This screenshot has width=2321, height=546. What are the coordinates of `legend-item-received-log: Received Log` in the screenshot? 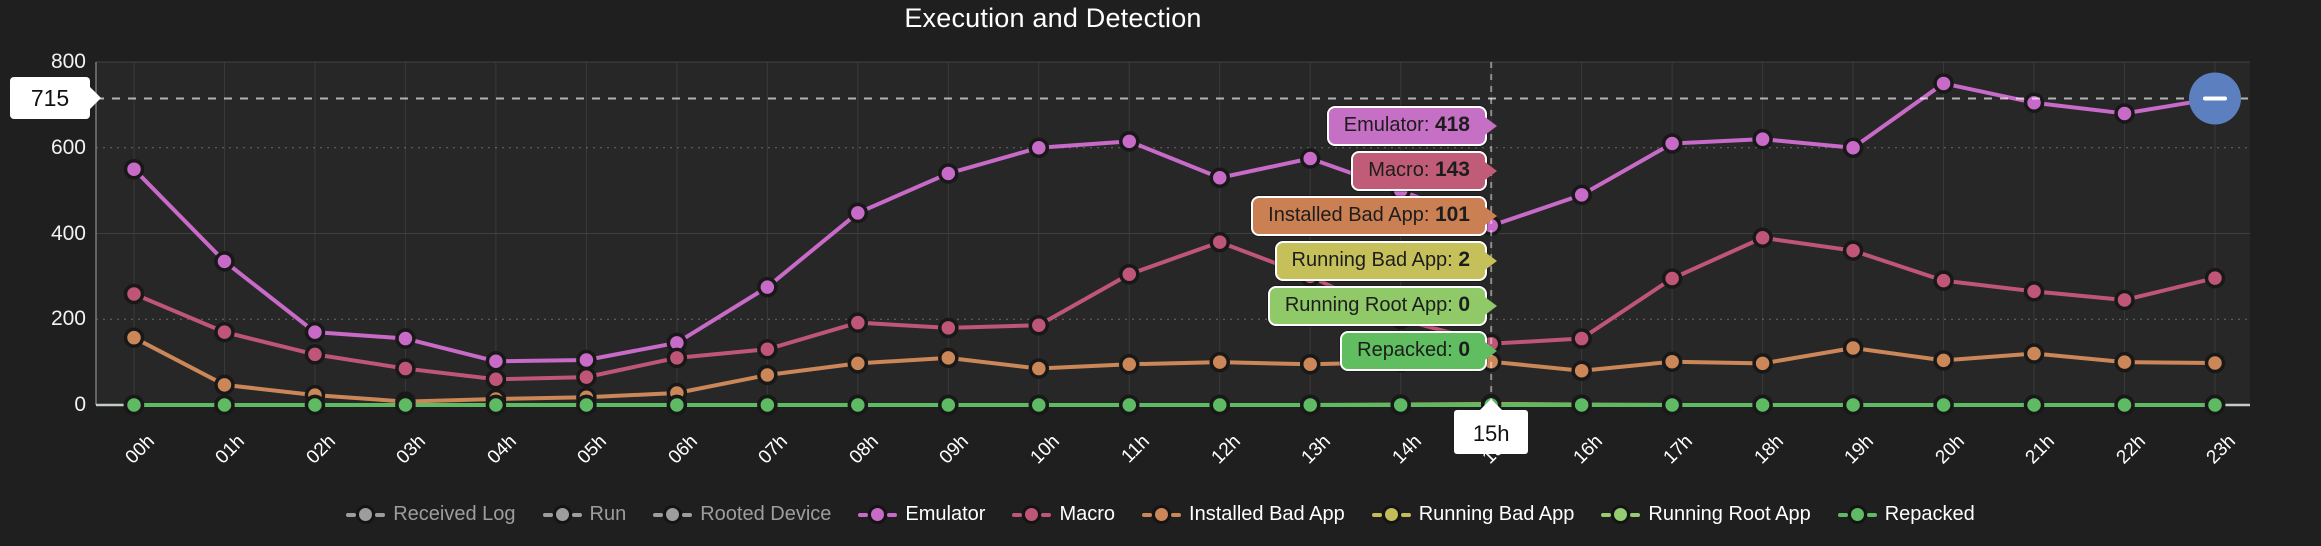 It's located at (431, 514).